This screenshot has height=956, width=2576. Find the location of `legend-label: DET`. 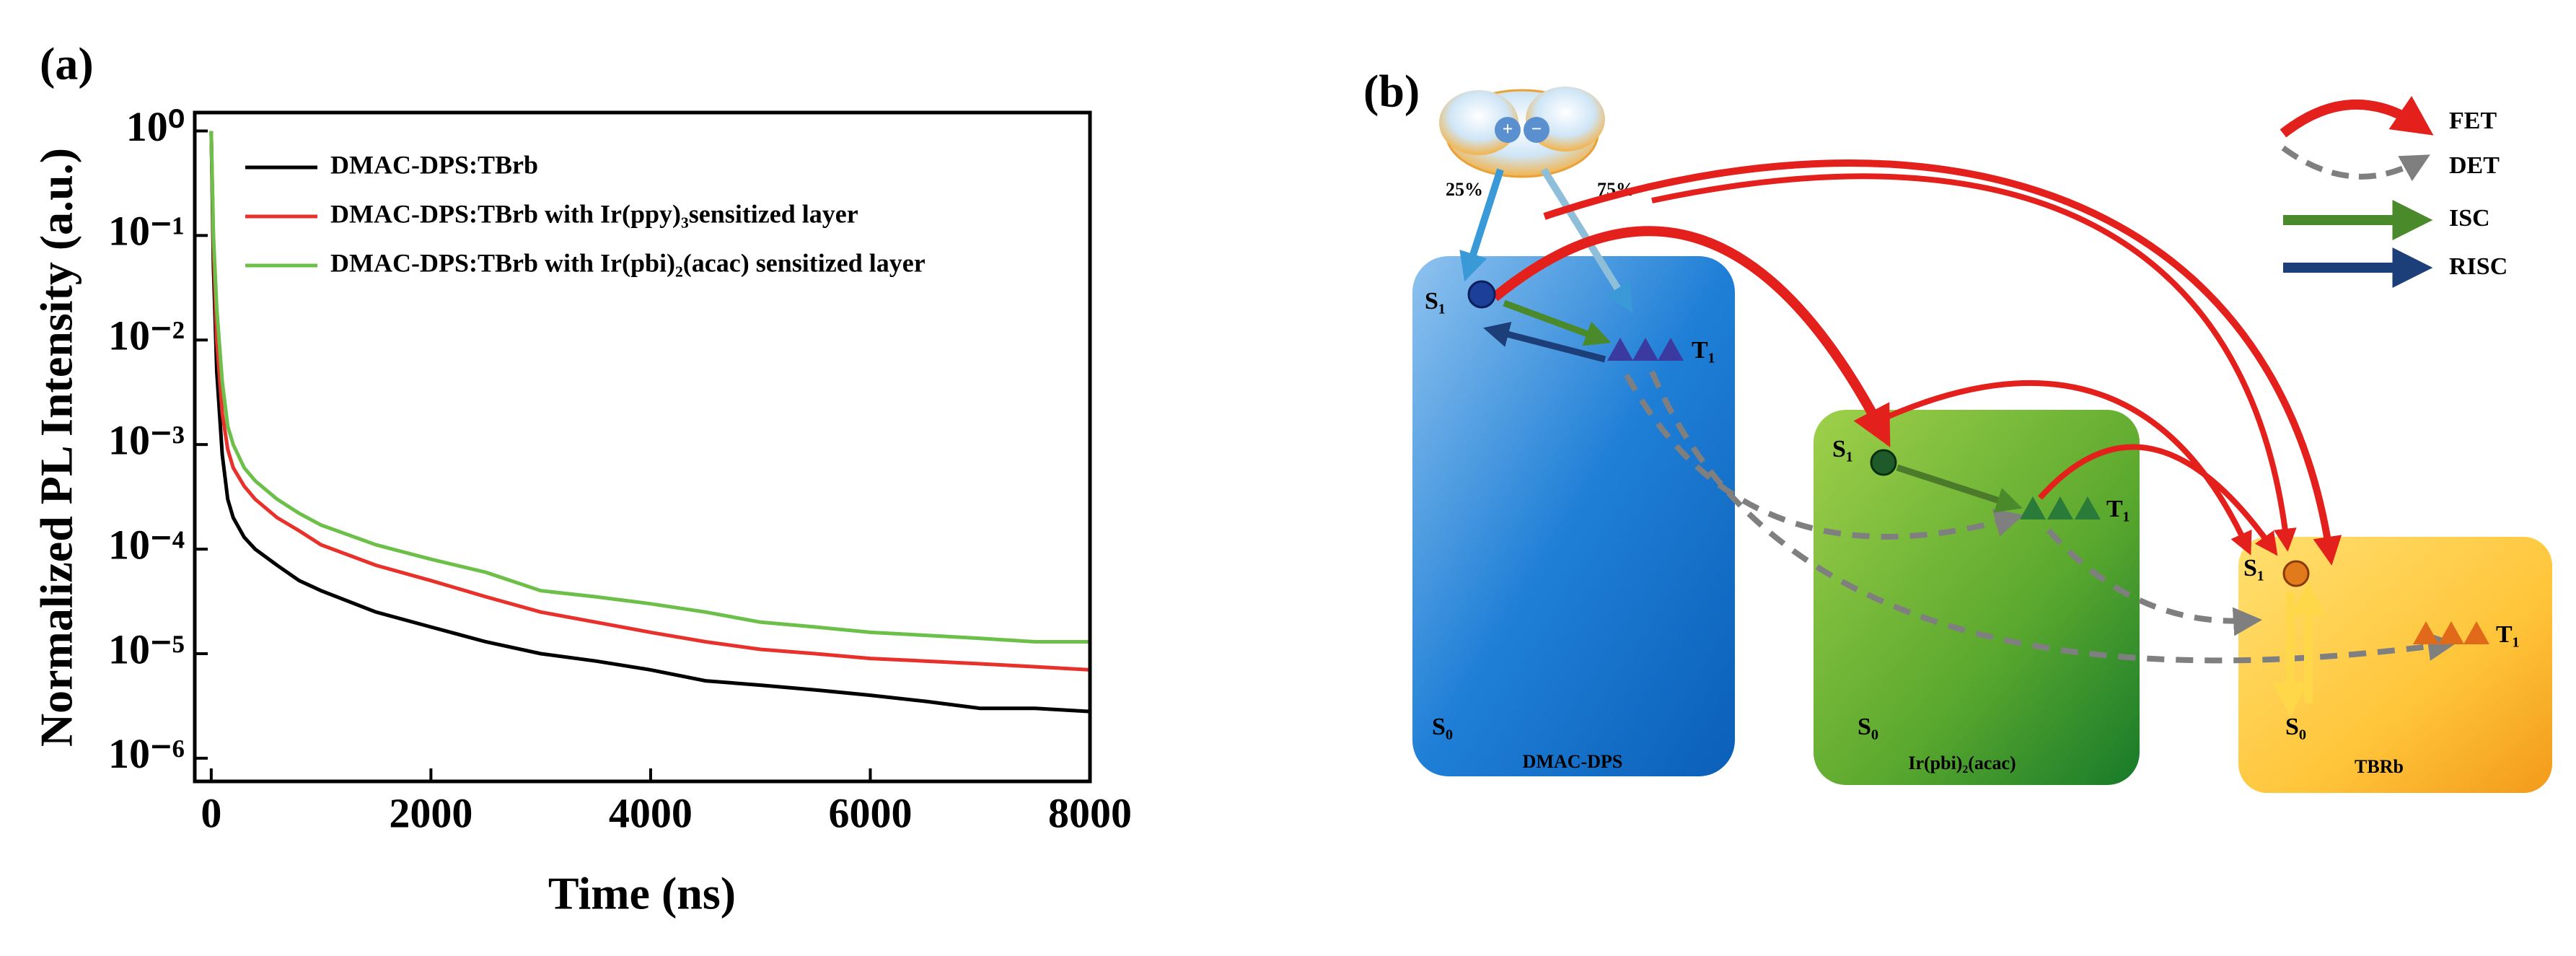

legend-label: DET is located at coordinates (2474, 166).